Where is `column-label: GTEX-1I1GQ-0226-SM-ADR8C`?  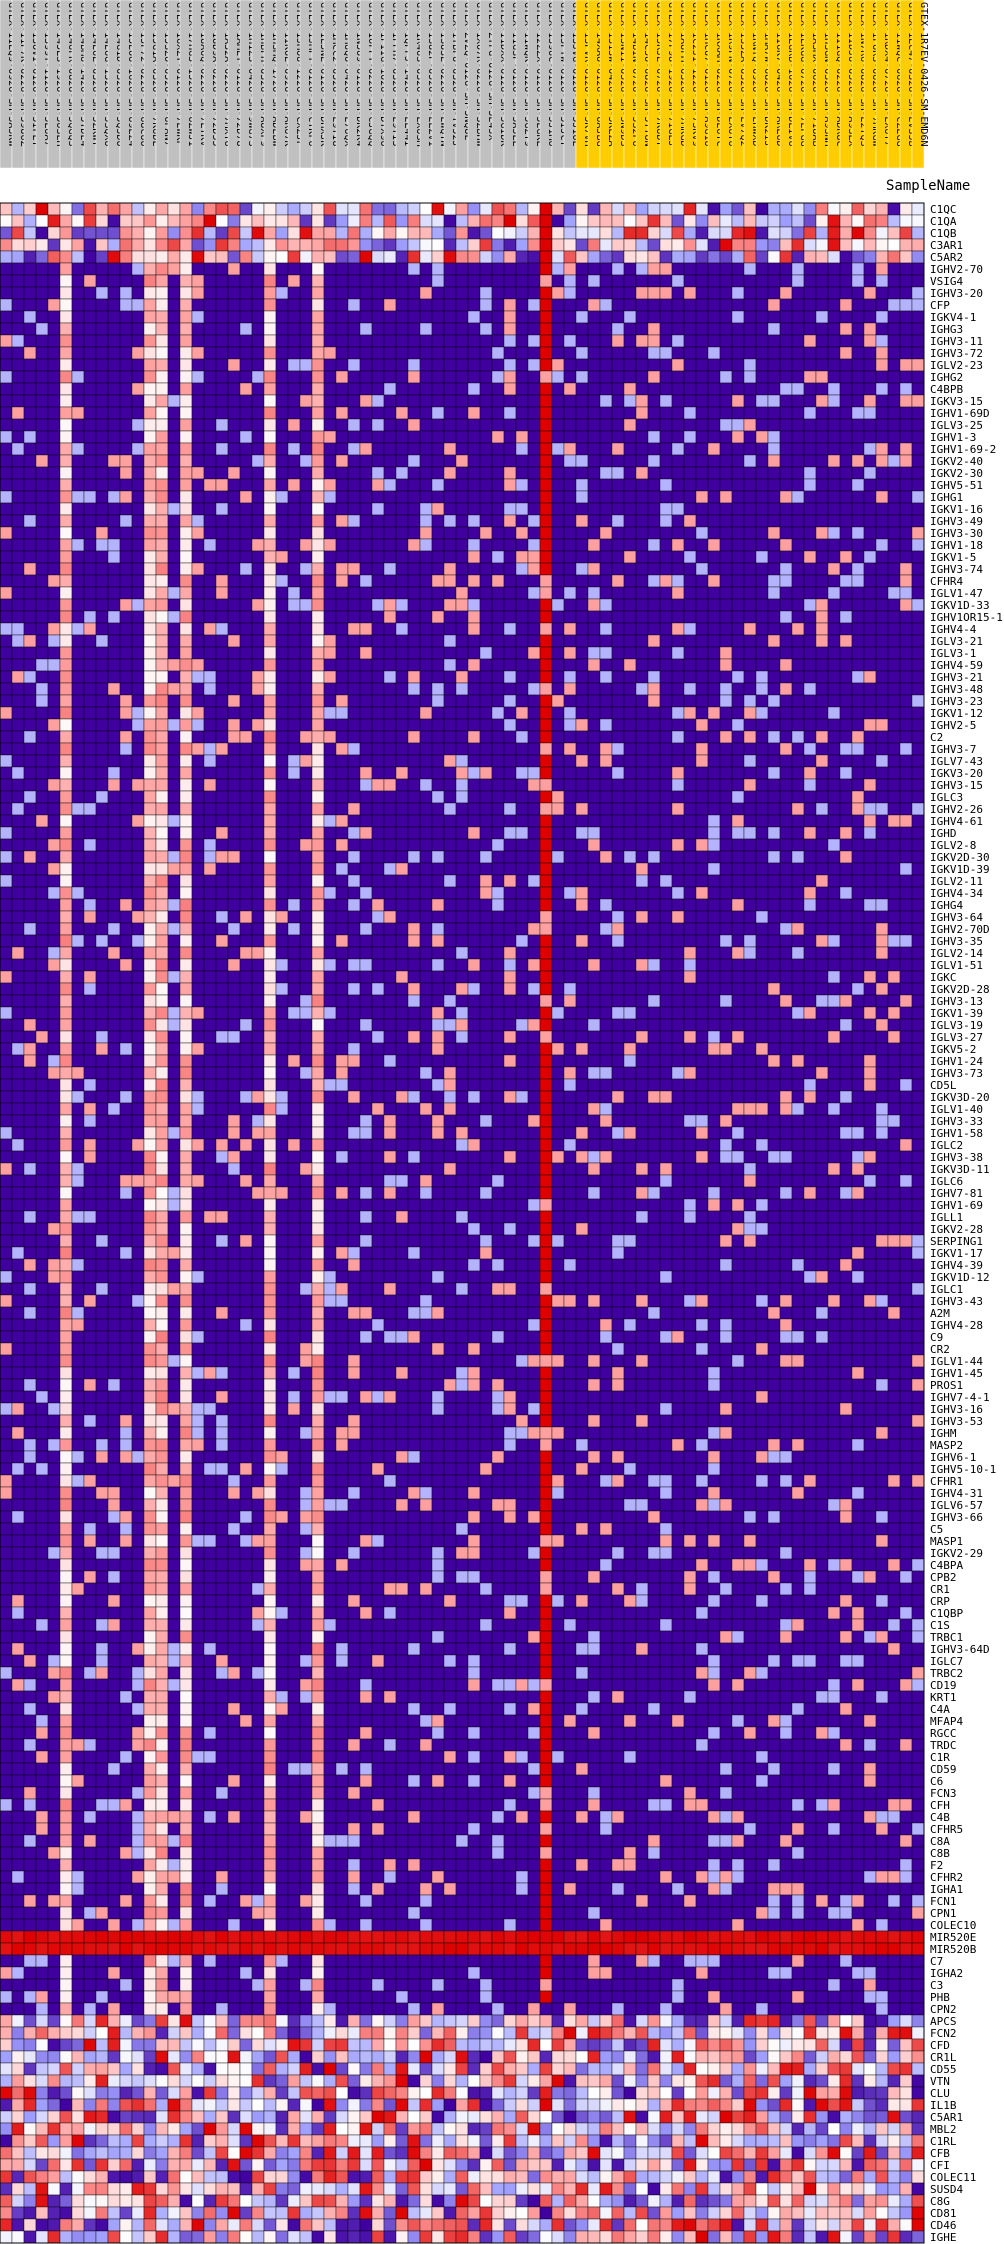 column-label: GTEX-1I1GQ-0226-SM-ADR8C is located at coordinates (839, 74).